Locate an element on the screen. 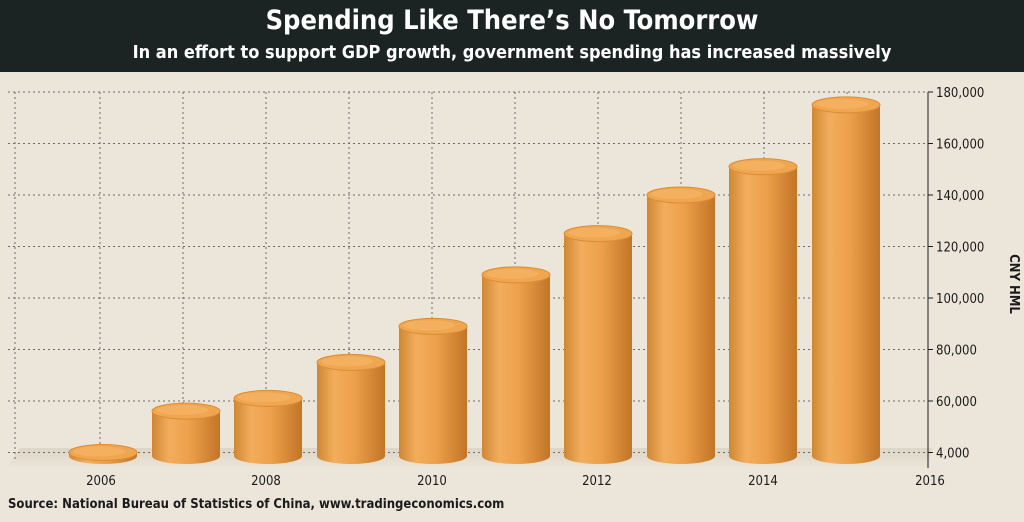  chart-title: Spending Like There’s No Tomorrow is located at coordinates (512, 20).